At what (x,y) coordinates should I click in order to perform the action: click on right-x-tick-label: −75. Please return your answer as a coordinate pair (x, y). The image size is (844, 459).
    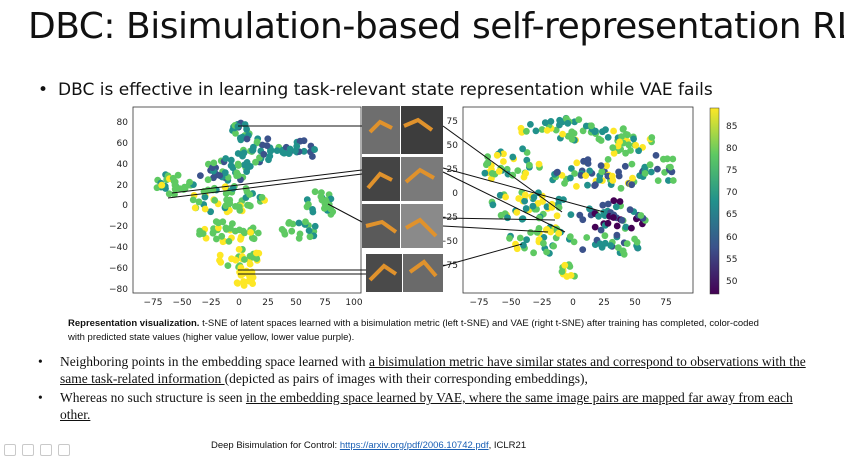
    Looking at the image, I should click on (479, 303).